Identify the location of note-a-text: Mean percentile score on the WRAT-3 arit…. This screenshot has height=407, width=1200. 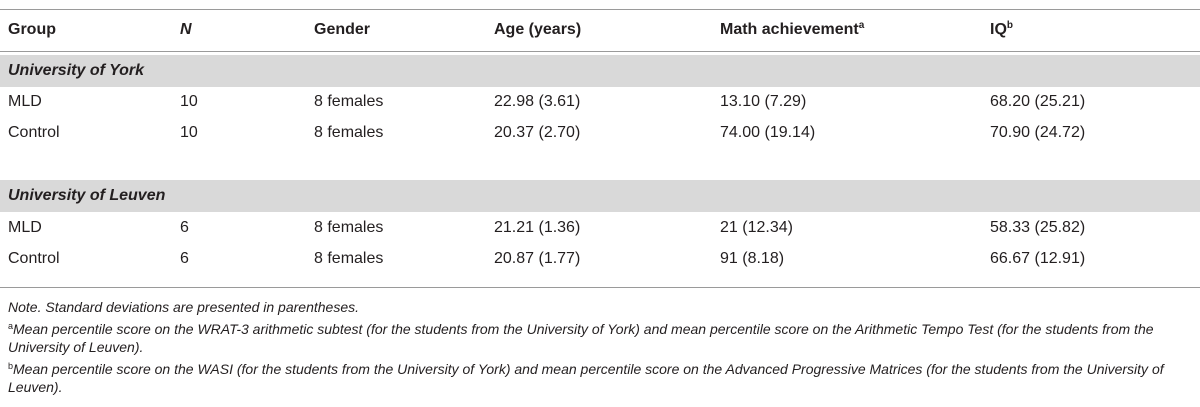
(581, 338).